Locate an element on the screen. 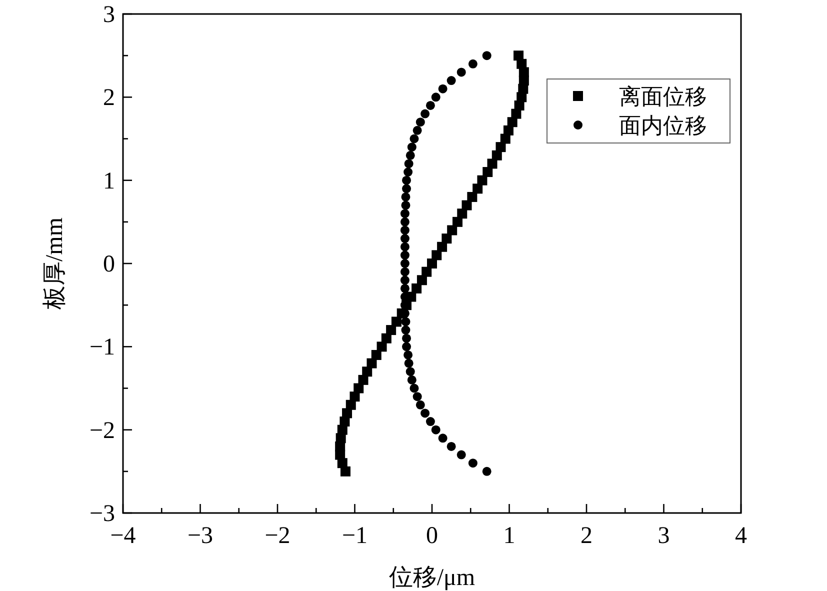 This screenshot has width=827, height=591. y-tick-label: 0 is located at coordinates (109, 265).